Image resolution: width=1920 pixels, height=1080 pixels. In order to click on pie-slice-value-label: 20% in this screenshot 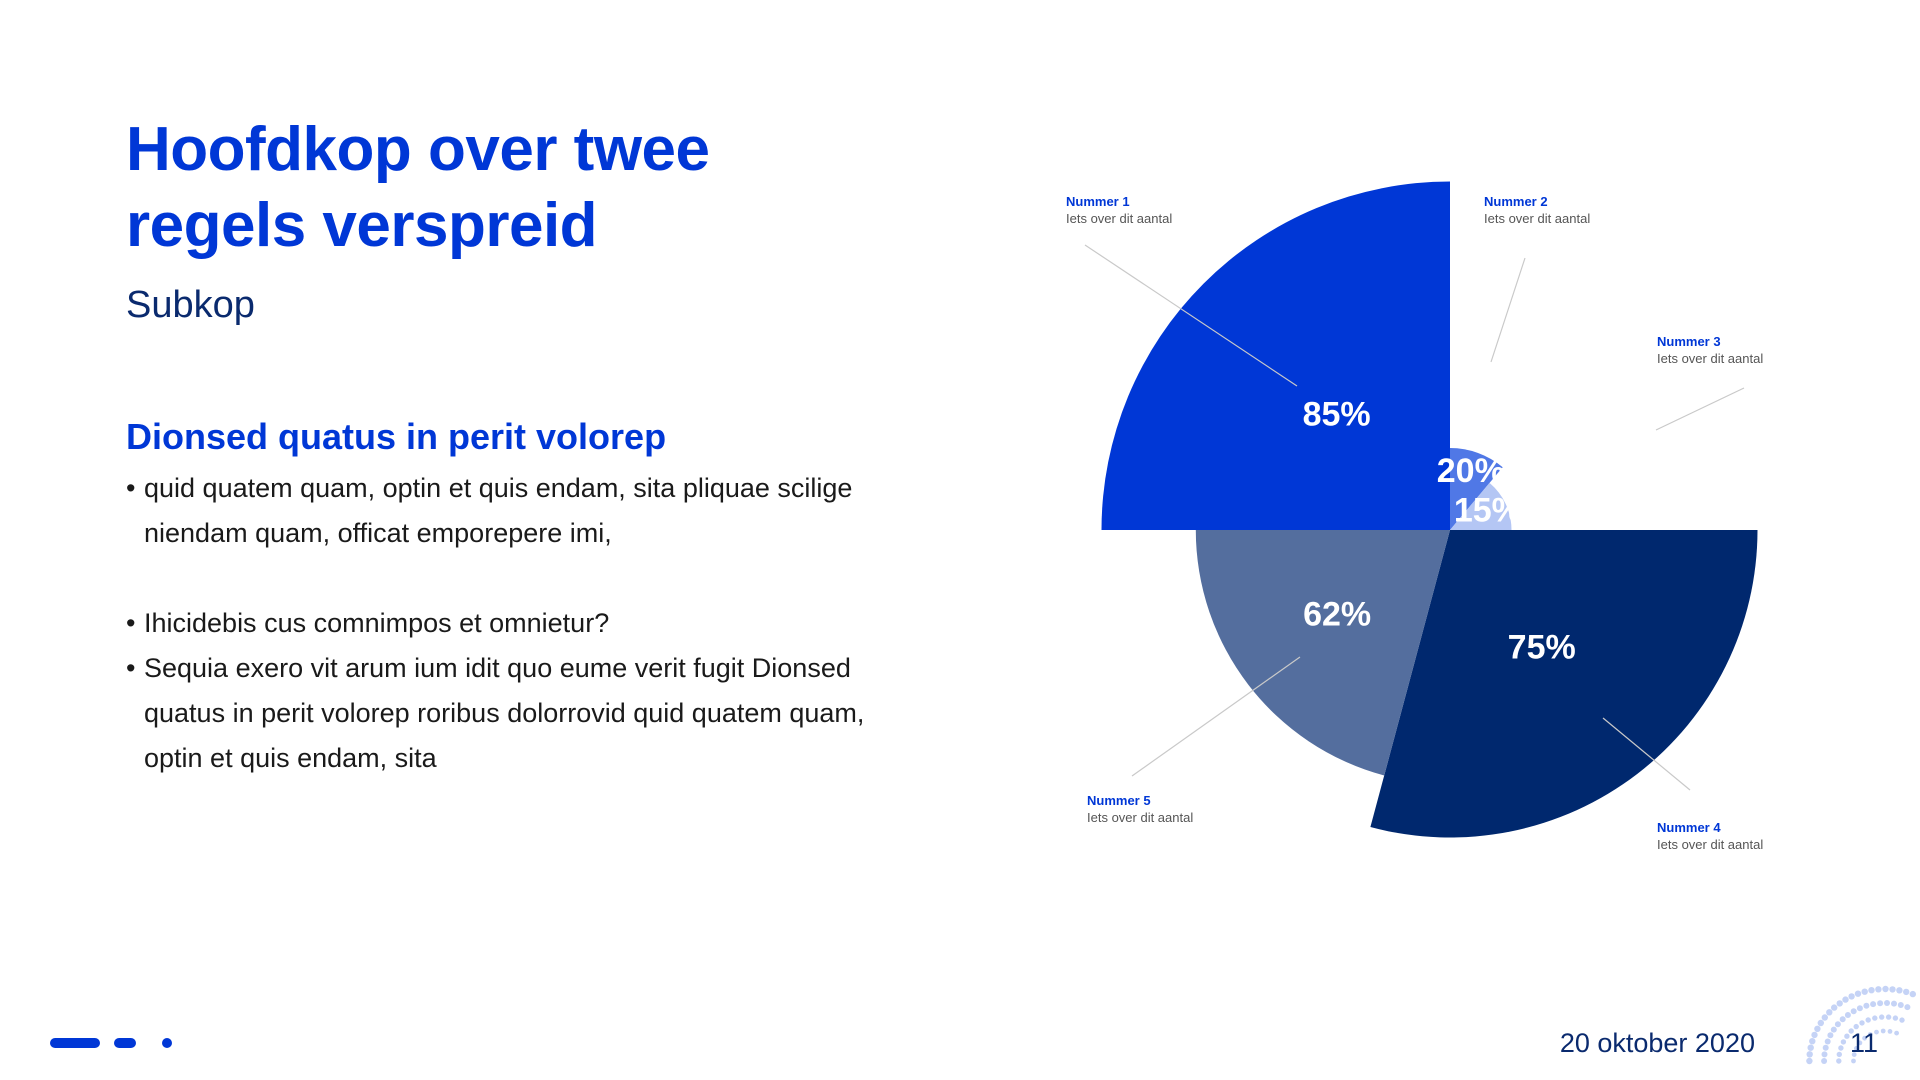, I will do `click(1471, 471)`.